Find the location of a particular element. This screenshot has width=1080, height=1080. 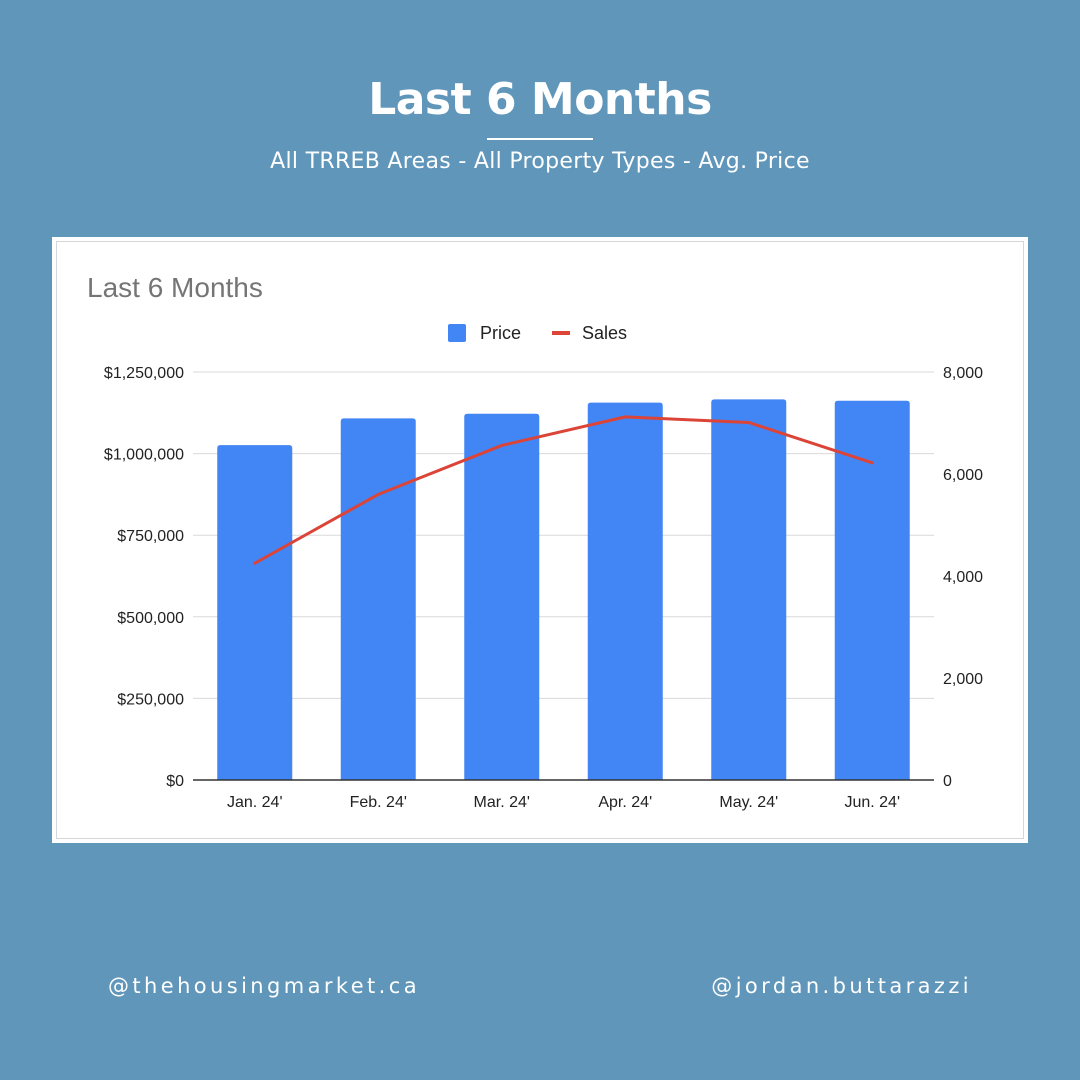

y-left-tick-label: $250,000 is located at coordinates (150, 699).